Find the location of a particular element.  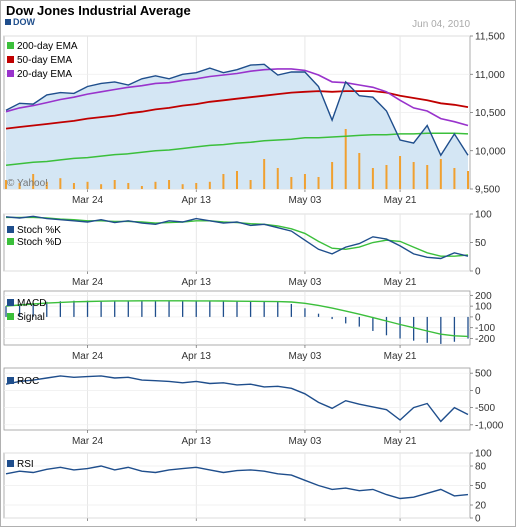

roc-legend-label: ROC is located at coordinates (28, 381).